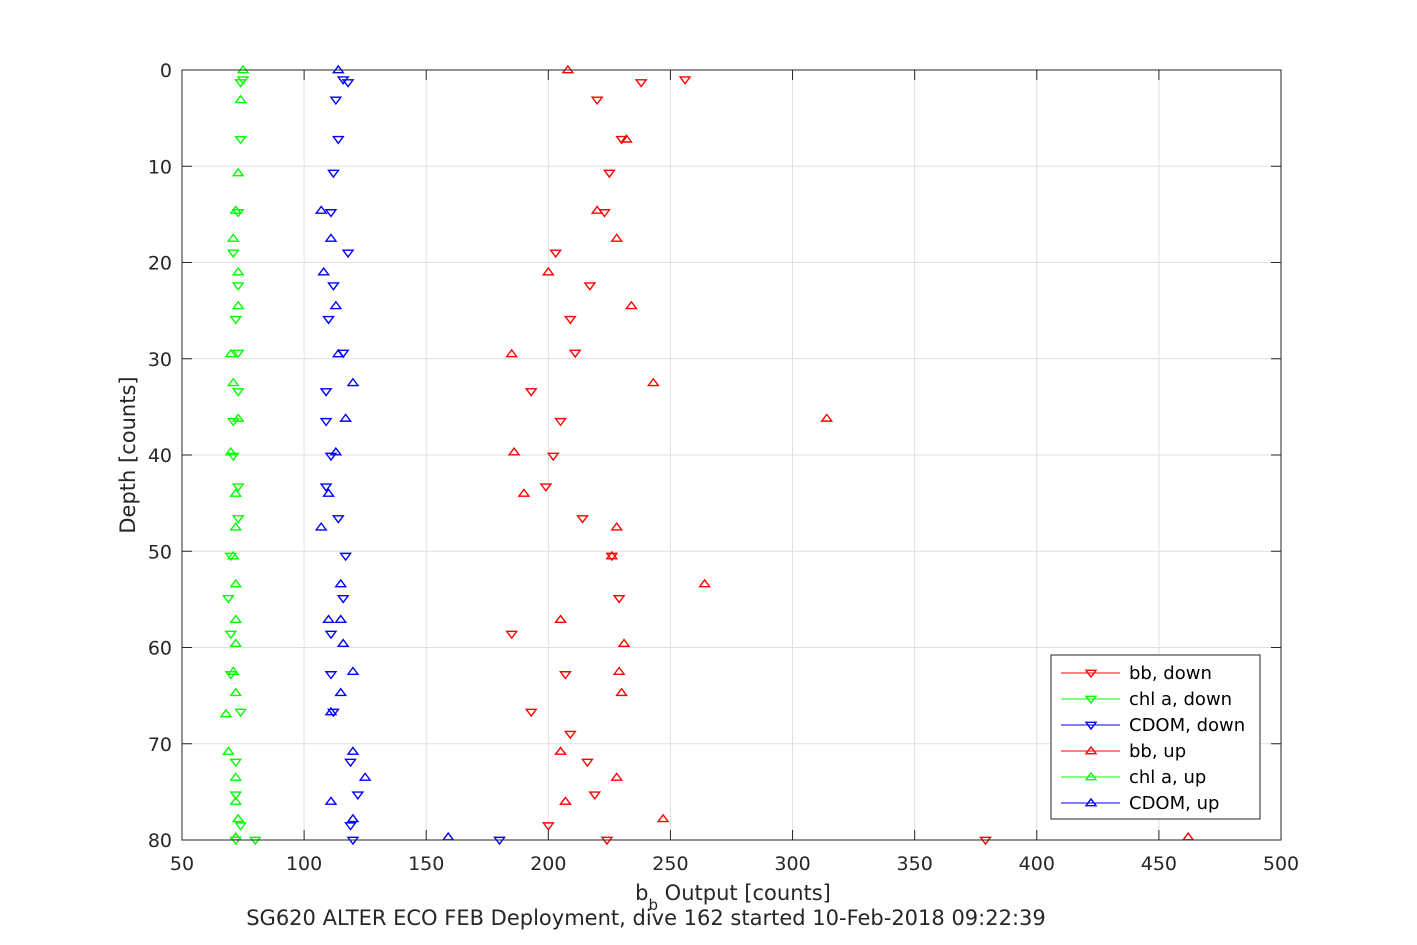 The image size is (1417, 945). I want to click on y-tick-label: 50, so click(160, 552).